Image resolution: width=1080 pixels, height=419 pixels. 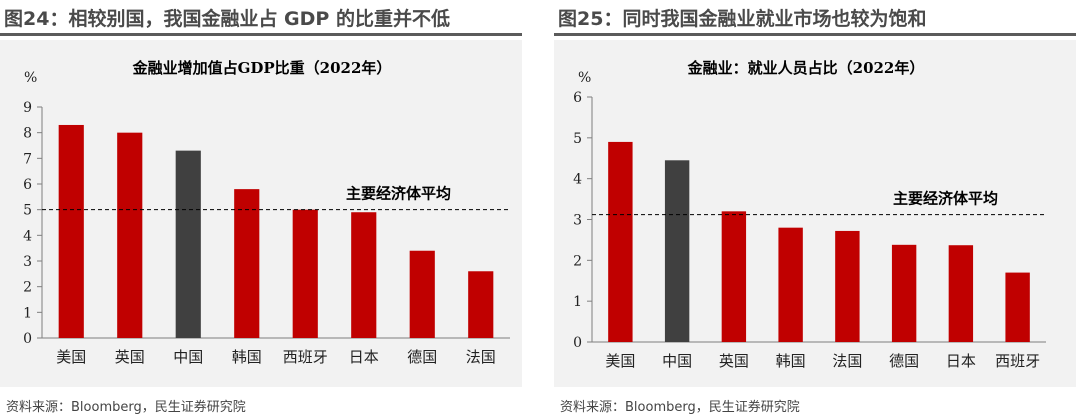 I want to click on figure-title: 图25：同时我国金融业就业市场也较为饱和, so click(x=742, y=19).